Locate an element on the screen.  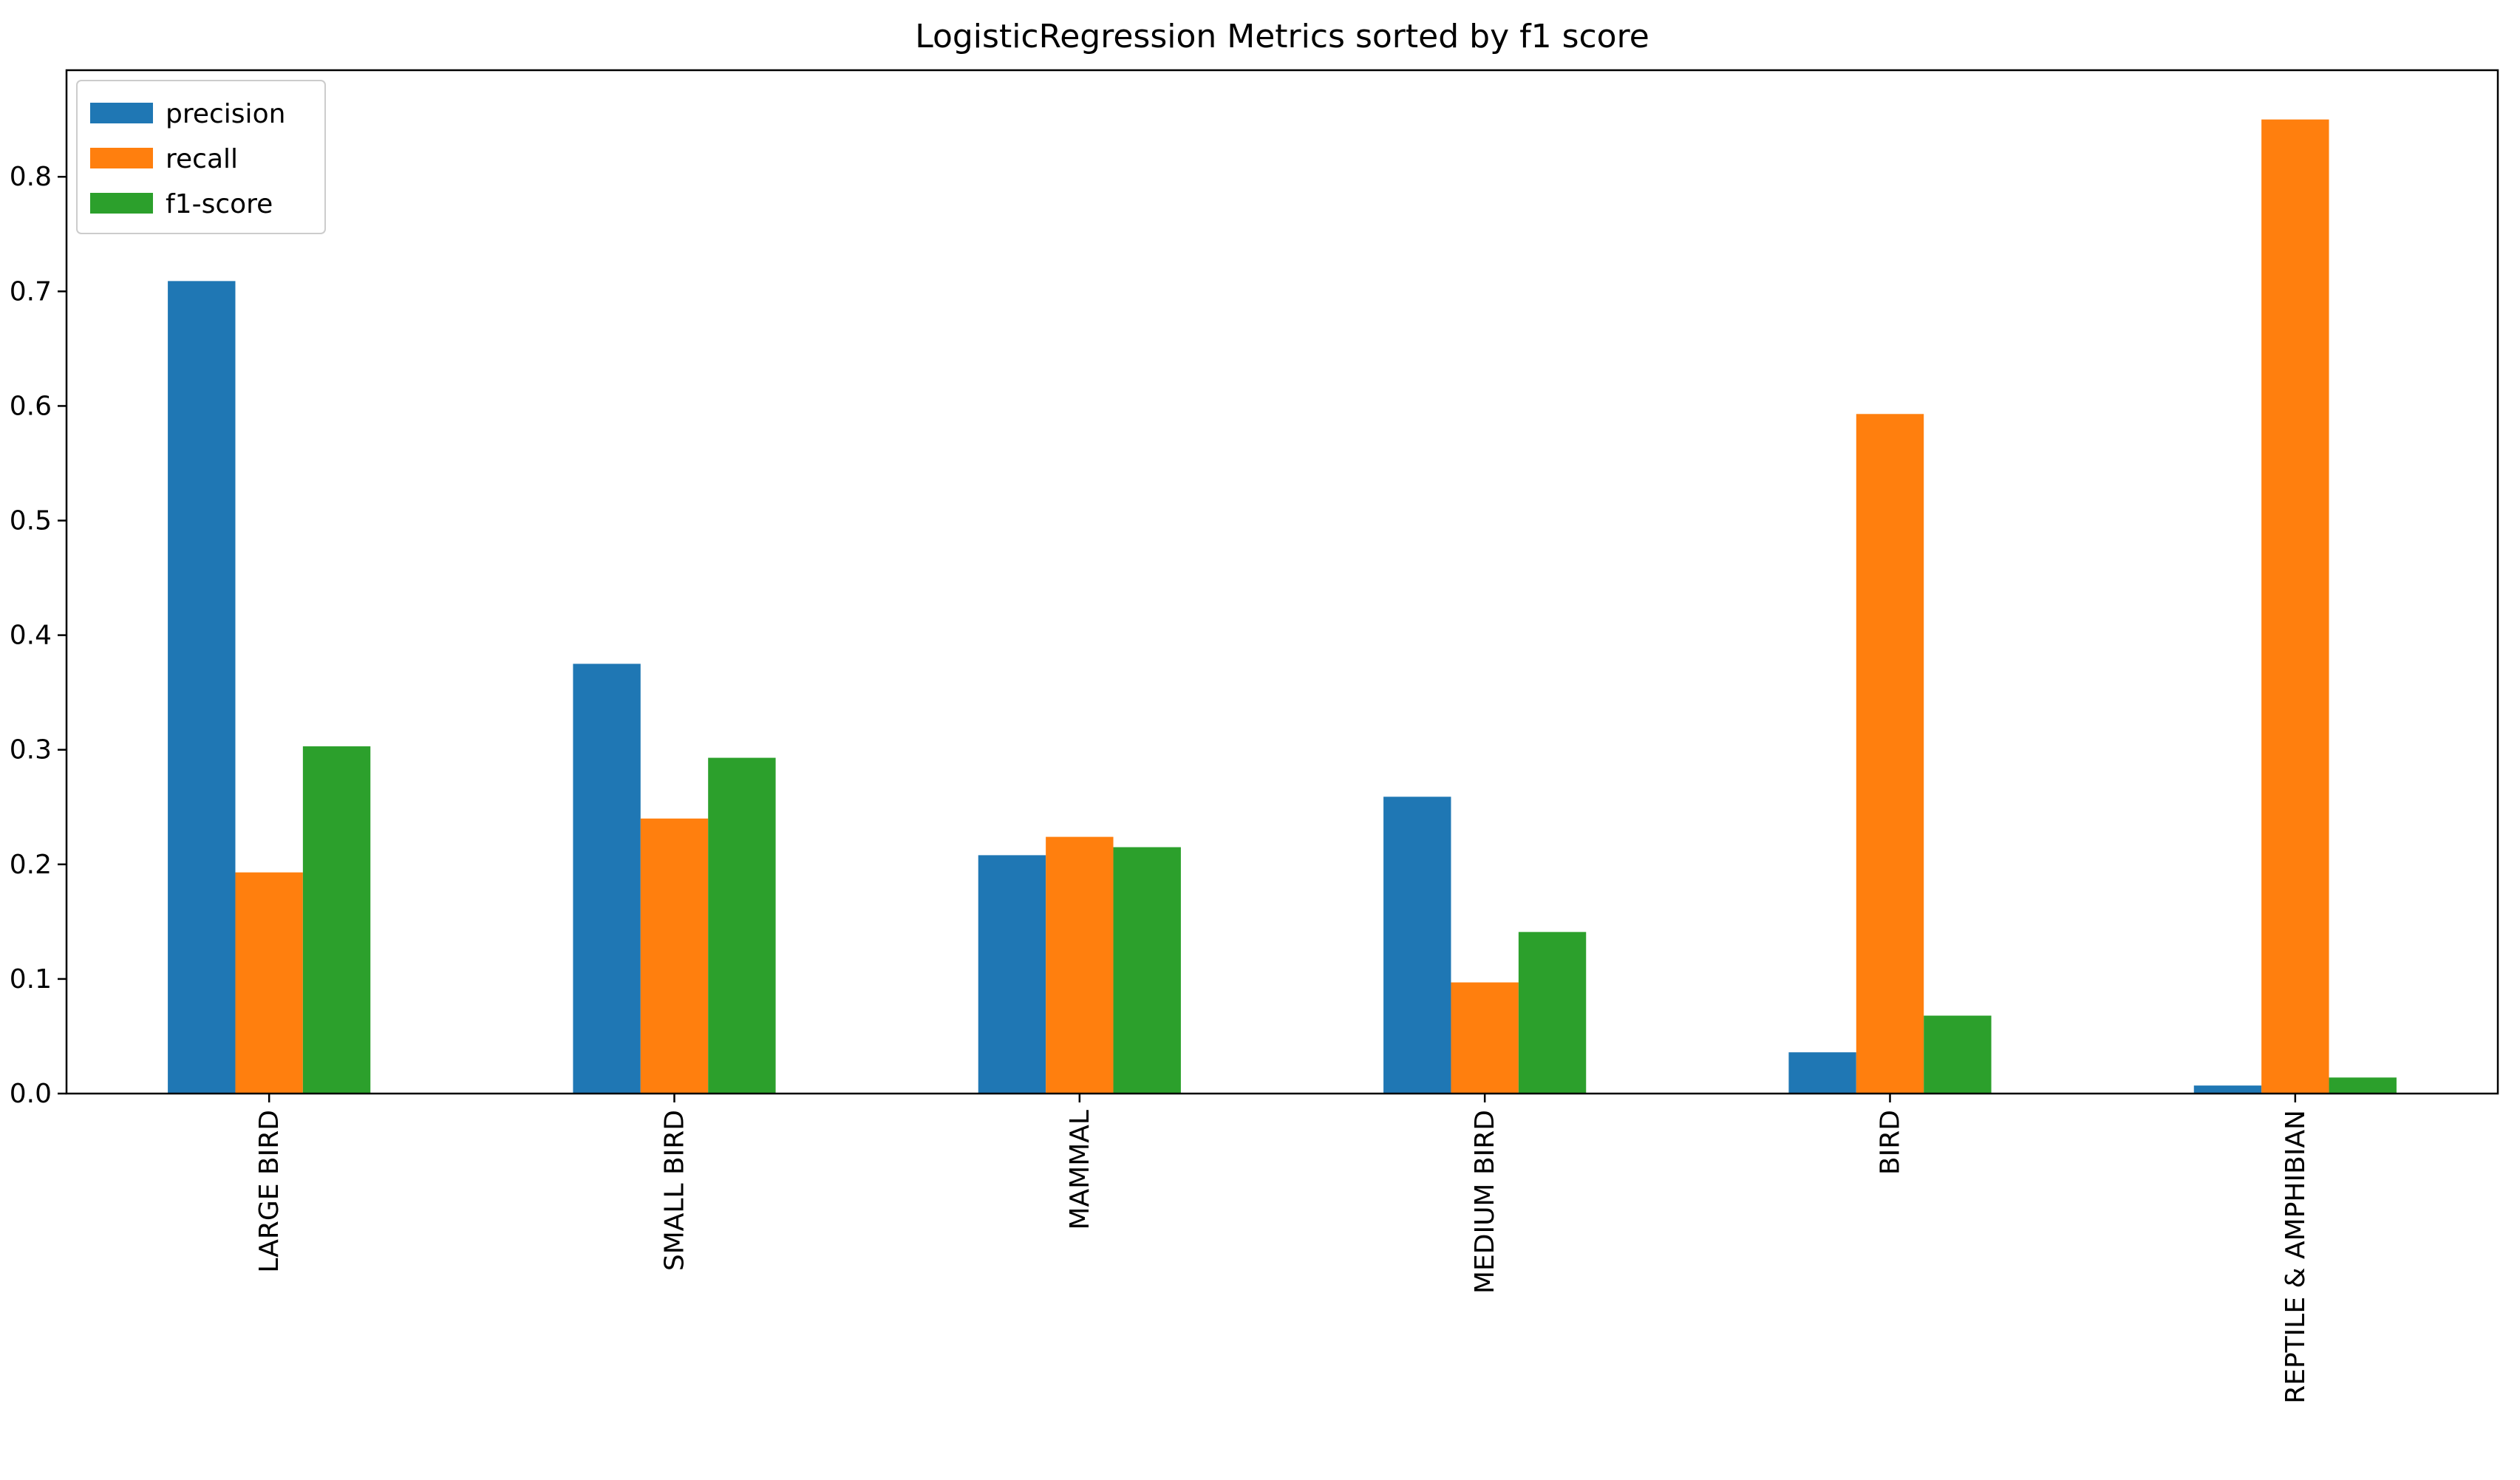
bar-recall-reptile-amphibian is located at coordinates (2295, 606).